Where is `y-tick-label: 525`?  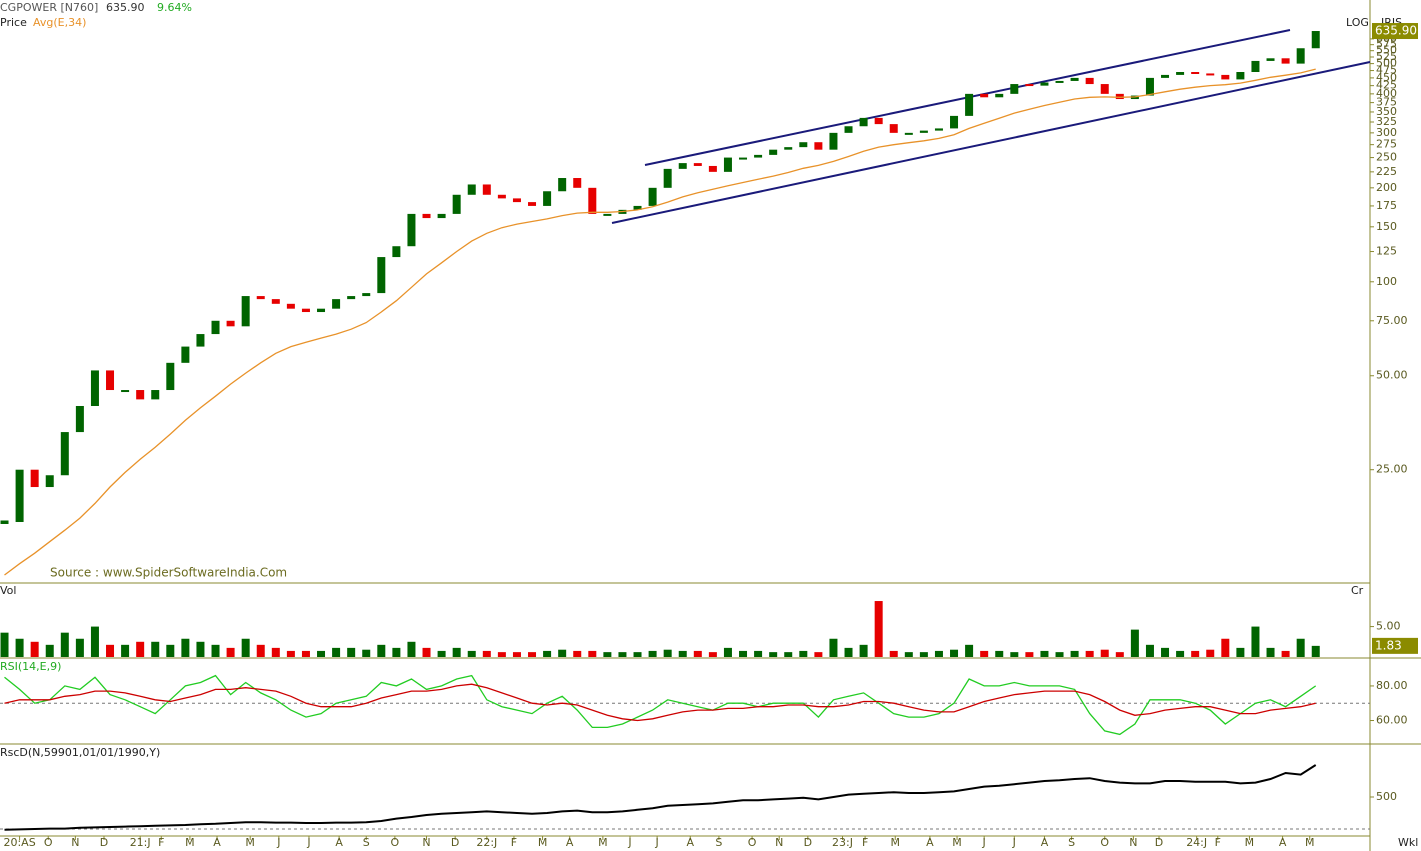 y-tick-label: 525 is located at coordinates (1386, 56).